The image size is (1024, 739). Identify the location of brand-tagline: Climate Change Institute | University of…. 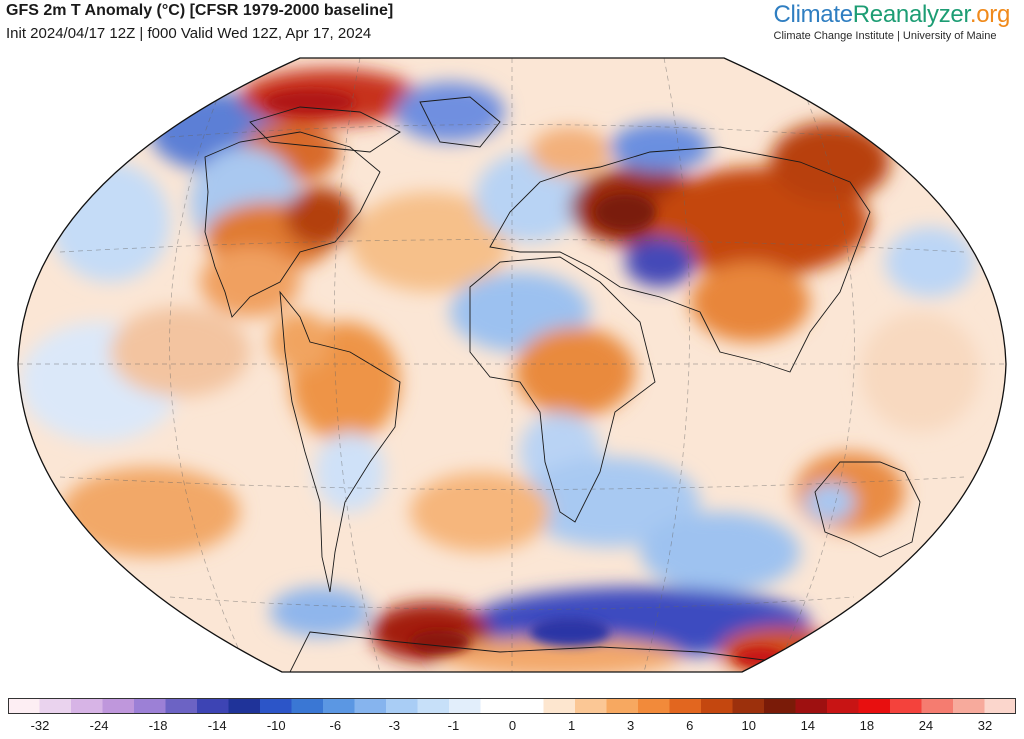
(885, 36).